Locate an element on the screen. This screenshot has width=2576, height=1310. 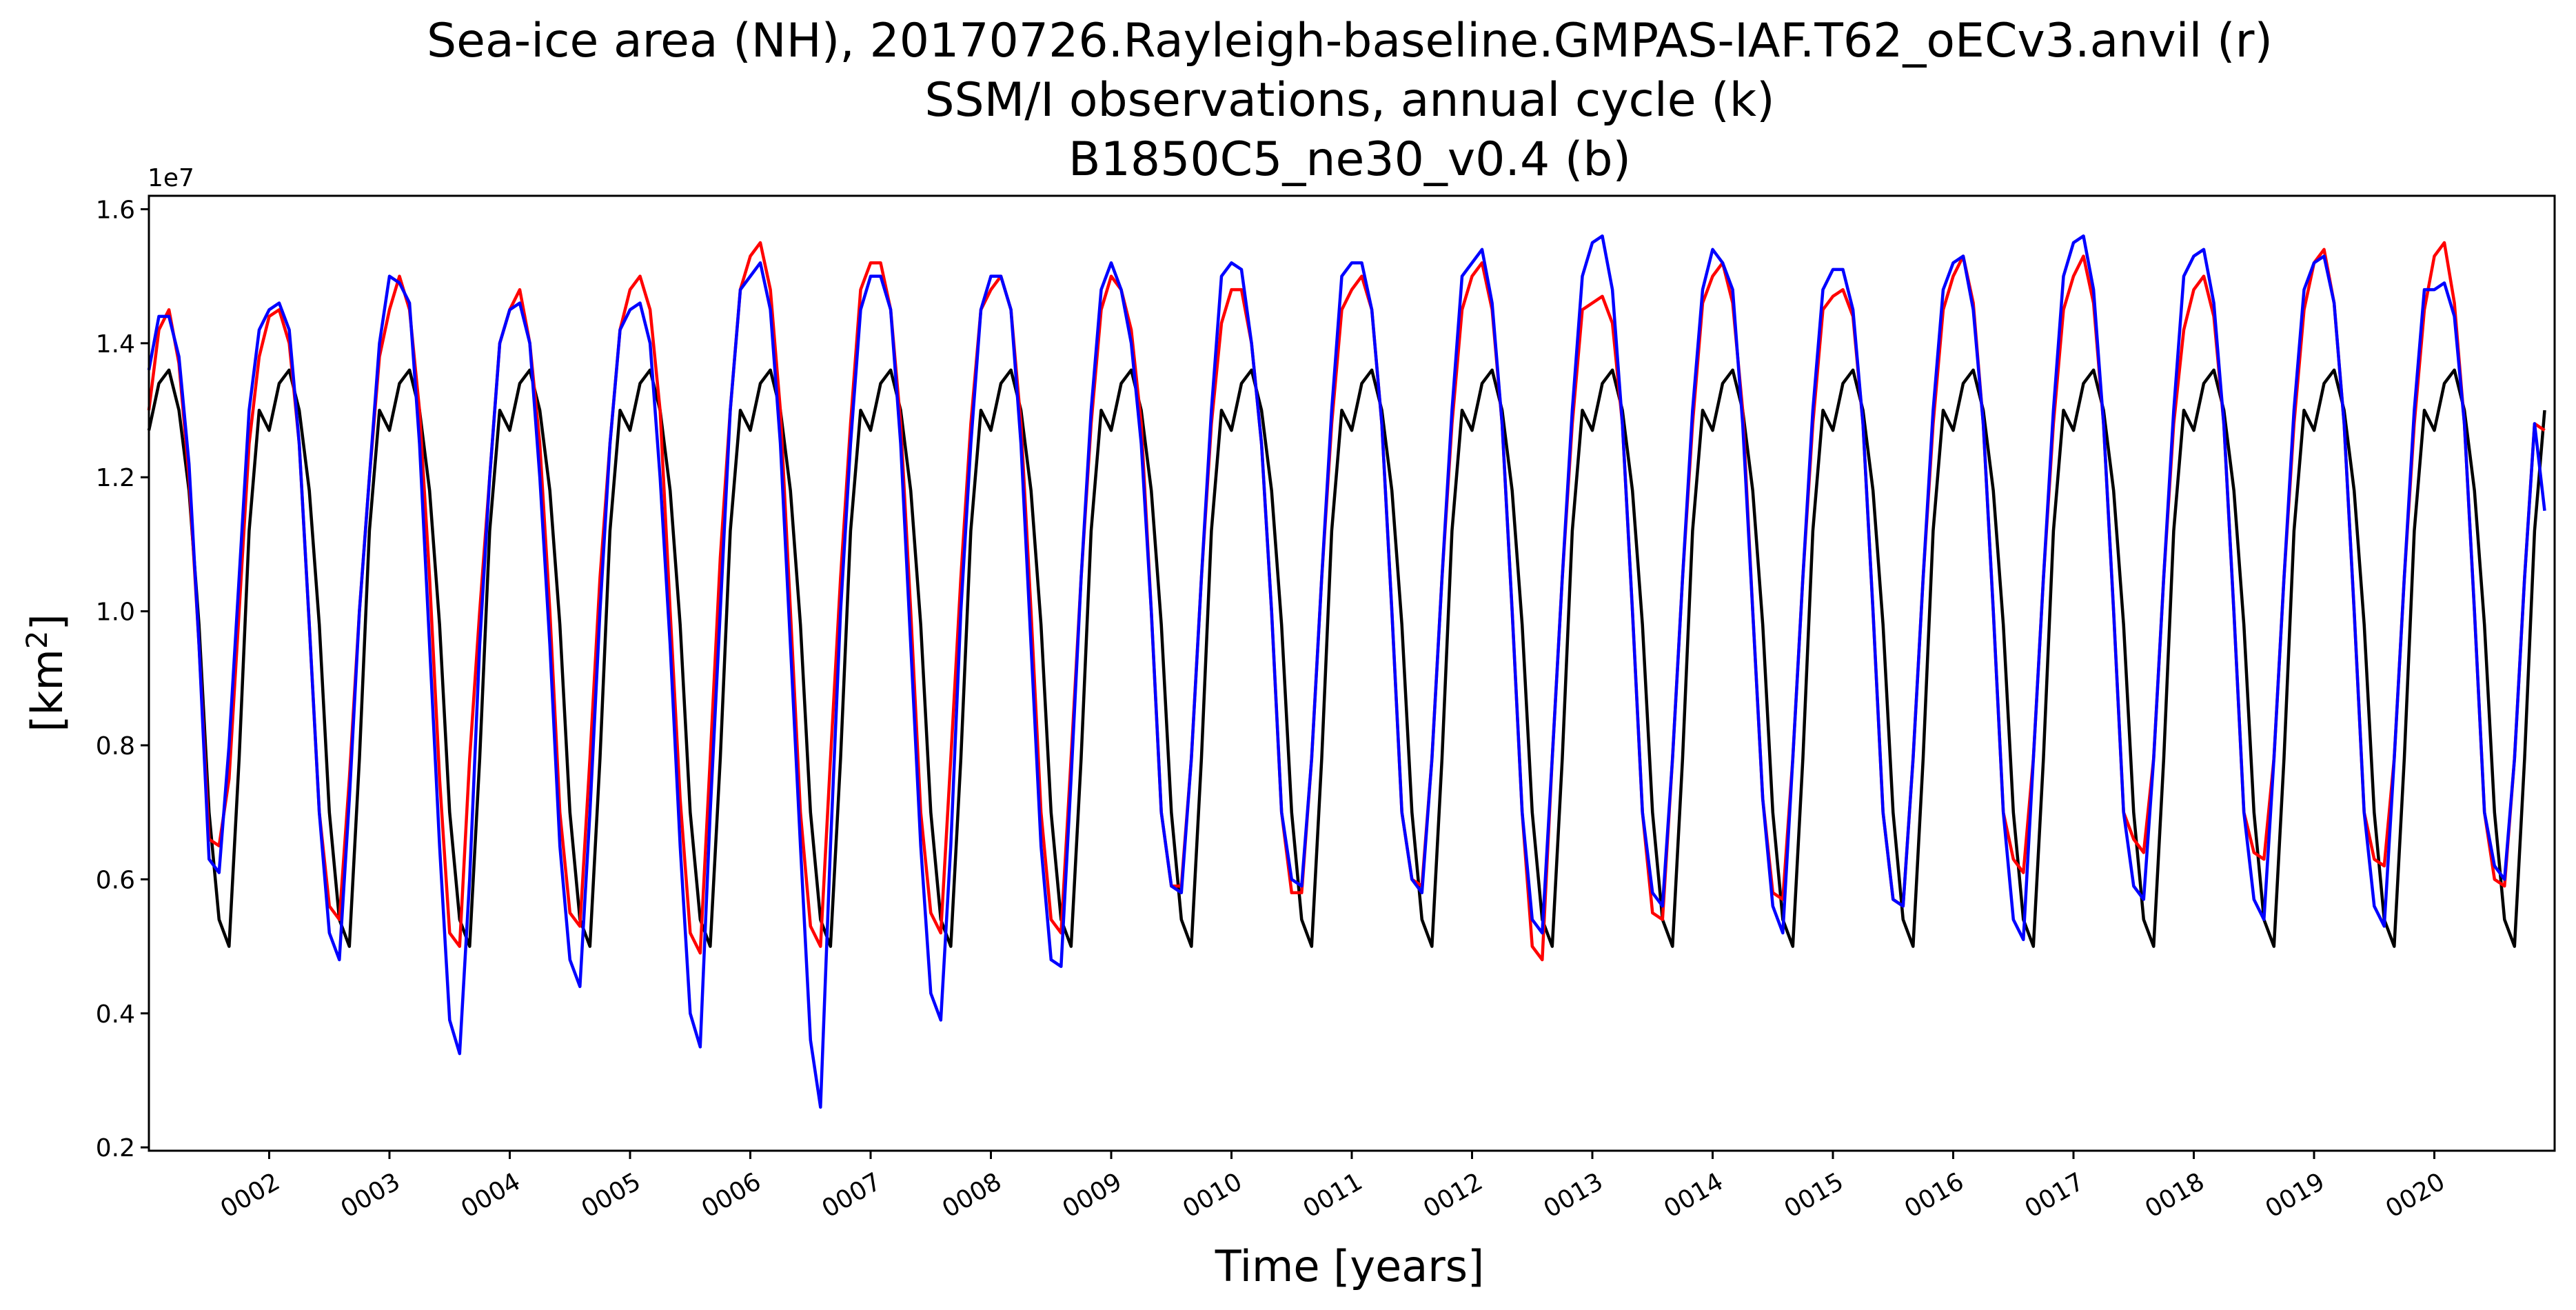
y-tick-label: 1.0 is located at coordinates (115, 612).